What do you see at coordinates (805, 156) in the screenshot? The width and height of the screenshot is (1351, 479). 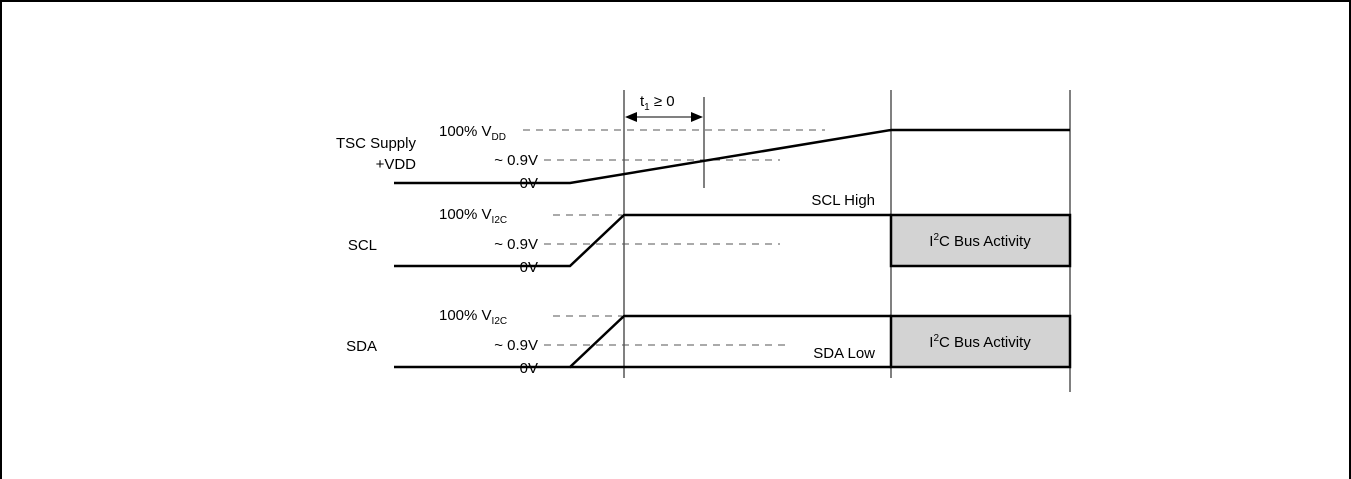 I see `tsc-supply-waveform-ramp` at bounding box center [805, 156].